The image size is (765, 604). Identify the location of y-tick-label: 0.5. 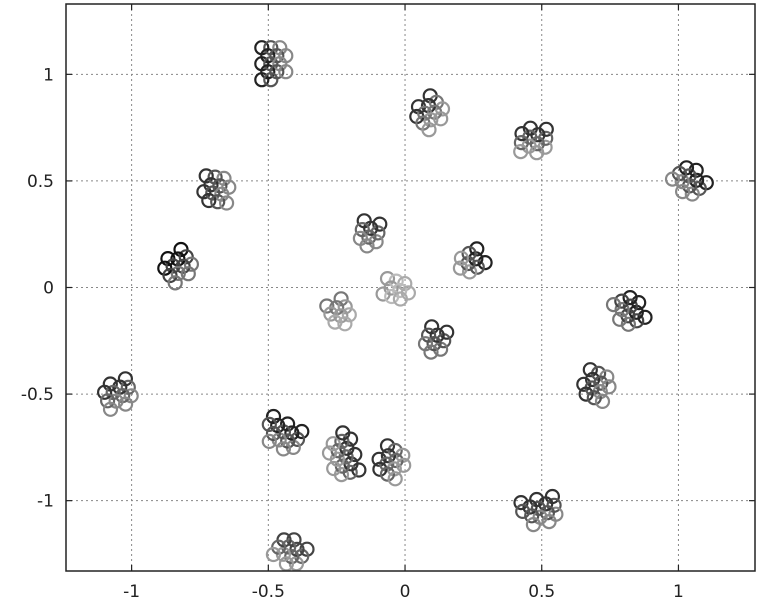
(40, 182).